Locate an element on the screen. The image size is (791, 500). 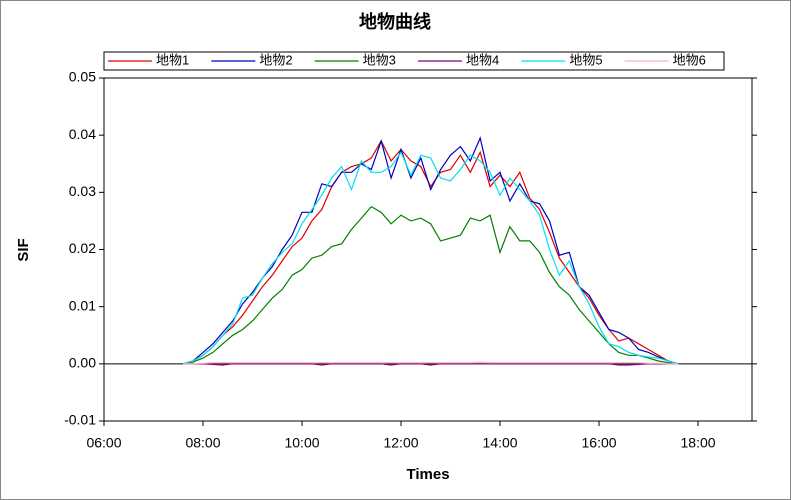
x-tick-label: 08:00 is located at coordinates (202, 443).